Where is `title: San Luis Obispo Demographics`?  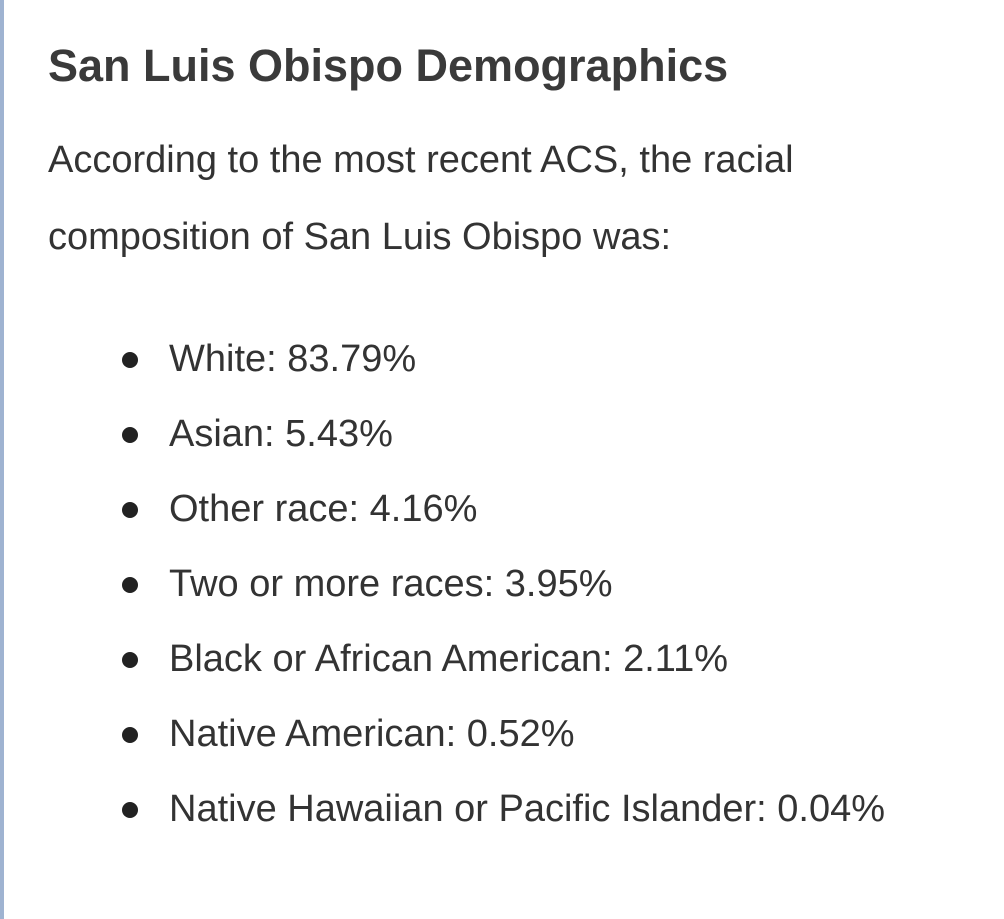
title: San Luis Obispo Demographics is located at coordinates (388, 65).